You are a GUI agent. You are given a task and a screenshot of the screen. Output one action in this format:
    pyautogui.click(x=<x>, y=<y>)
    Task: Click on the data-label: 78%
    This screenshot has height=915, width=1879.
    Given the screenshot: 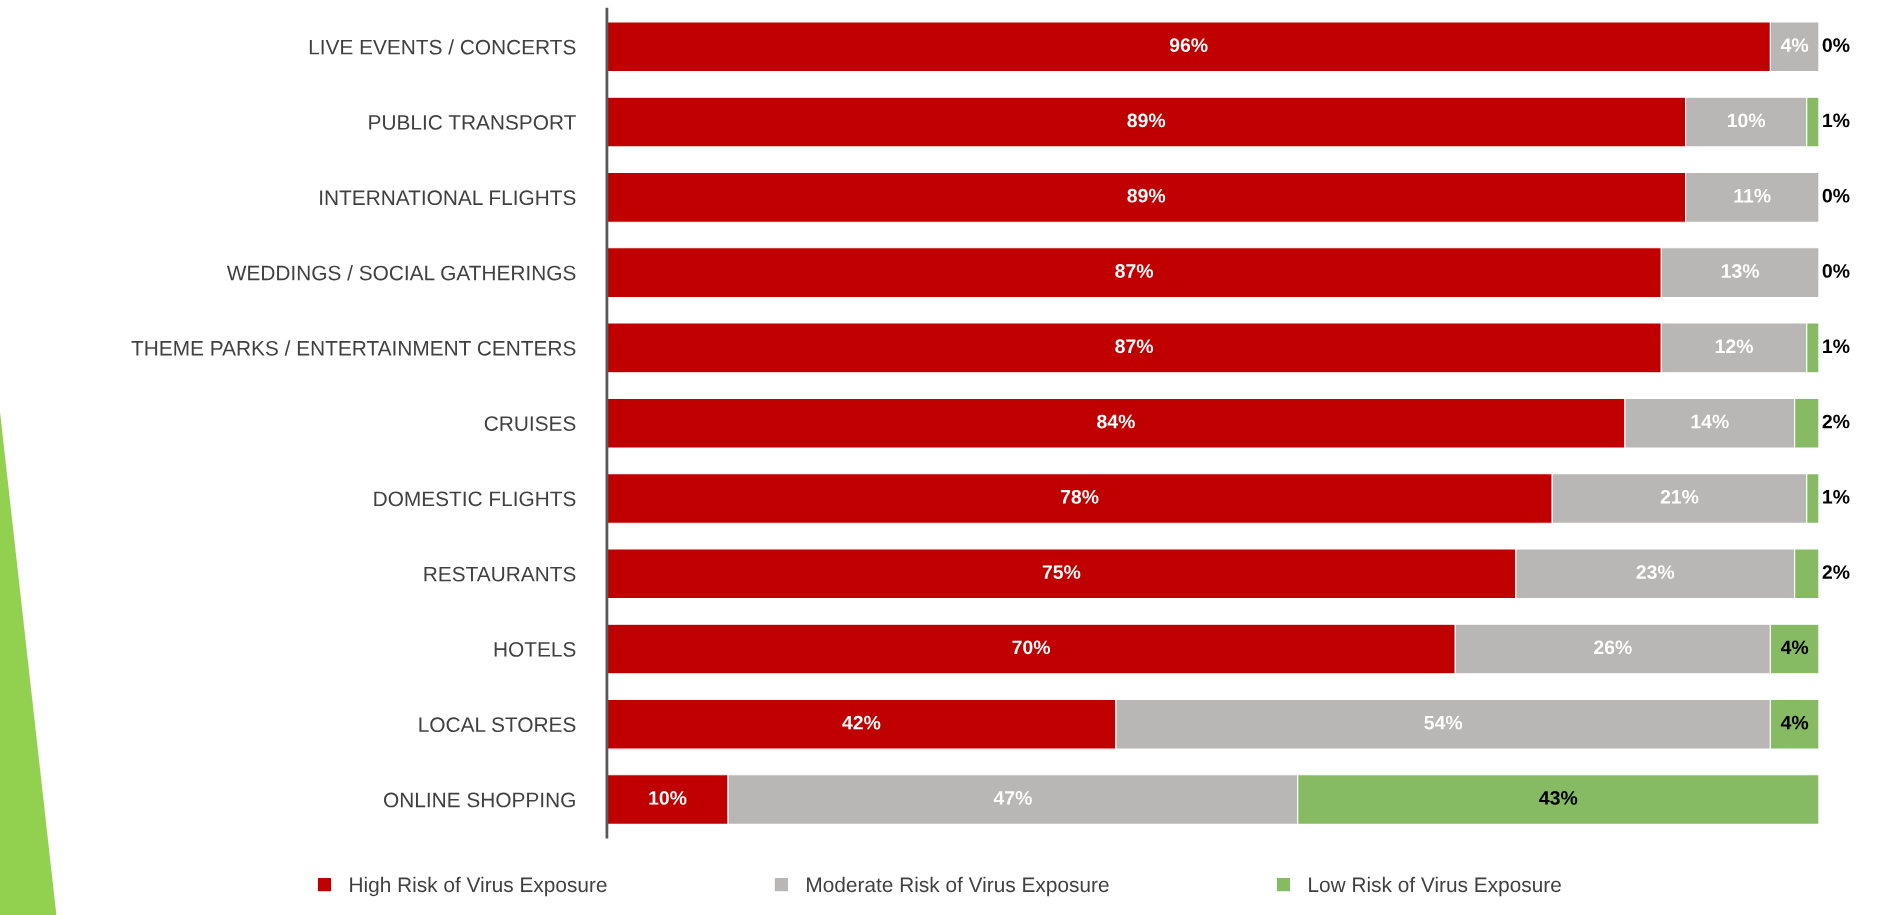 What is the action you would take?
    pyautogui.click(x=1079, y=496)
    